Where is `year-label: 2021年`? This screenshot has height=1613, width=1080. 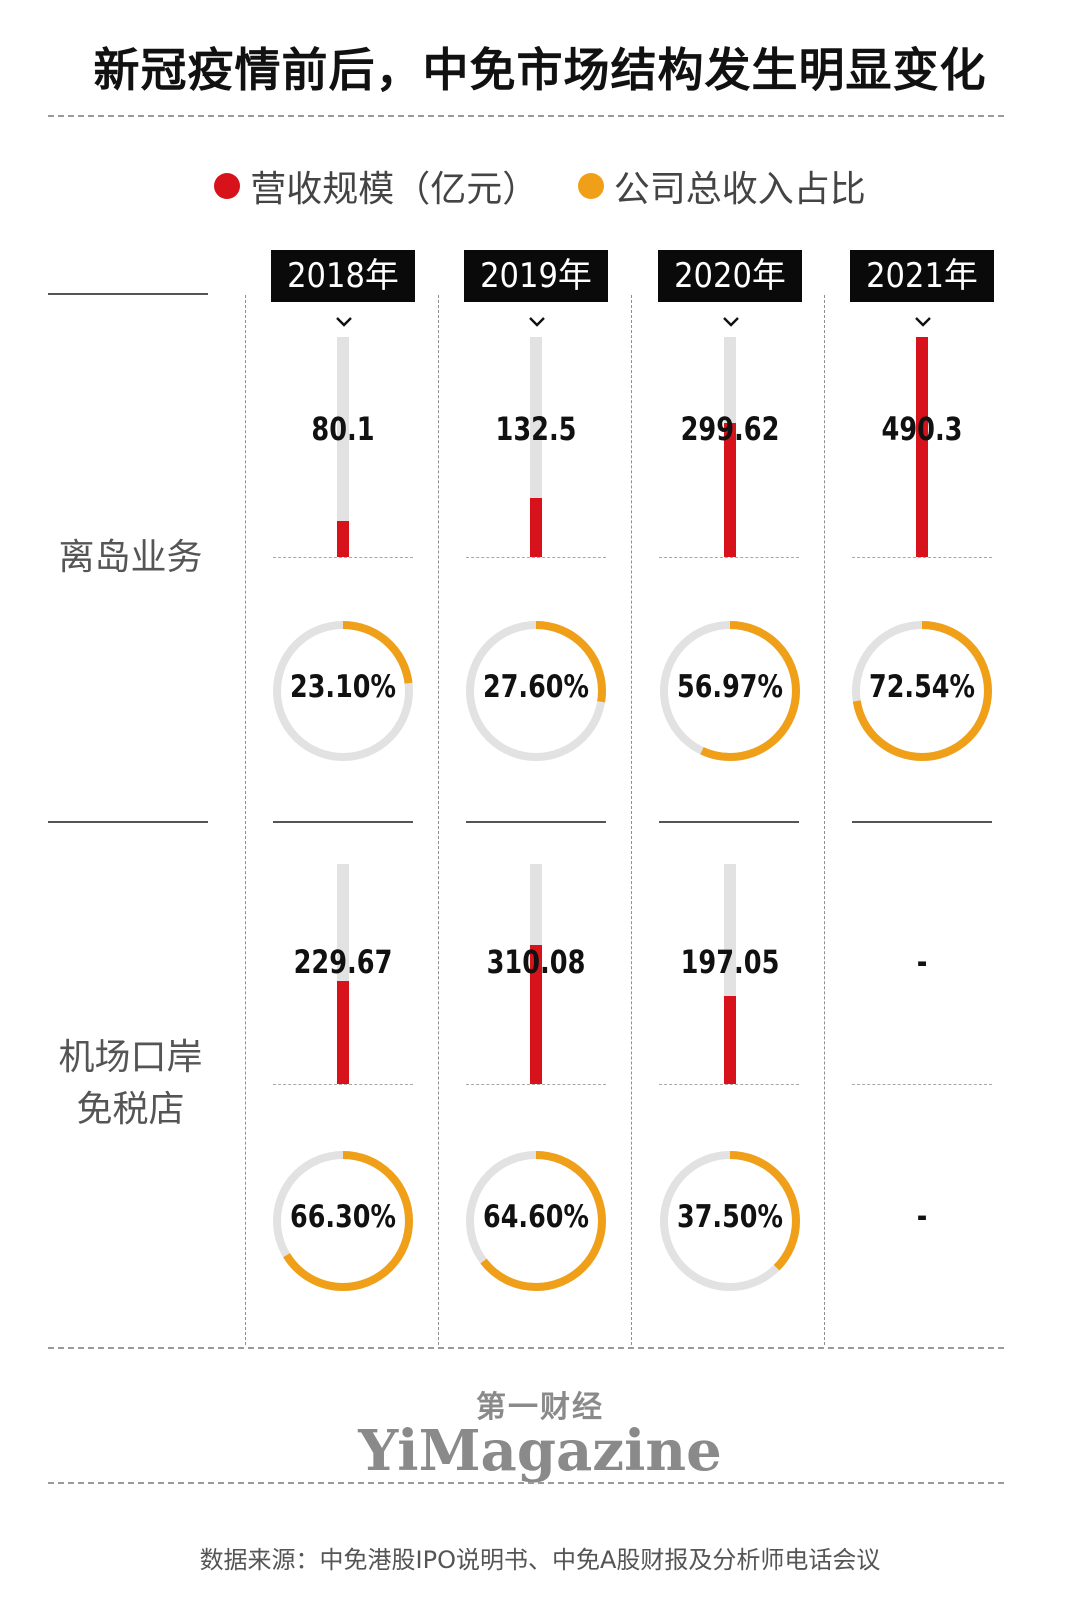
year-label: 2021年 is located at coordinates (922, 276).